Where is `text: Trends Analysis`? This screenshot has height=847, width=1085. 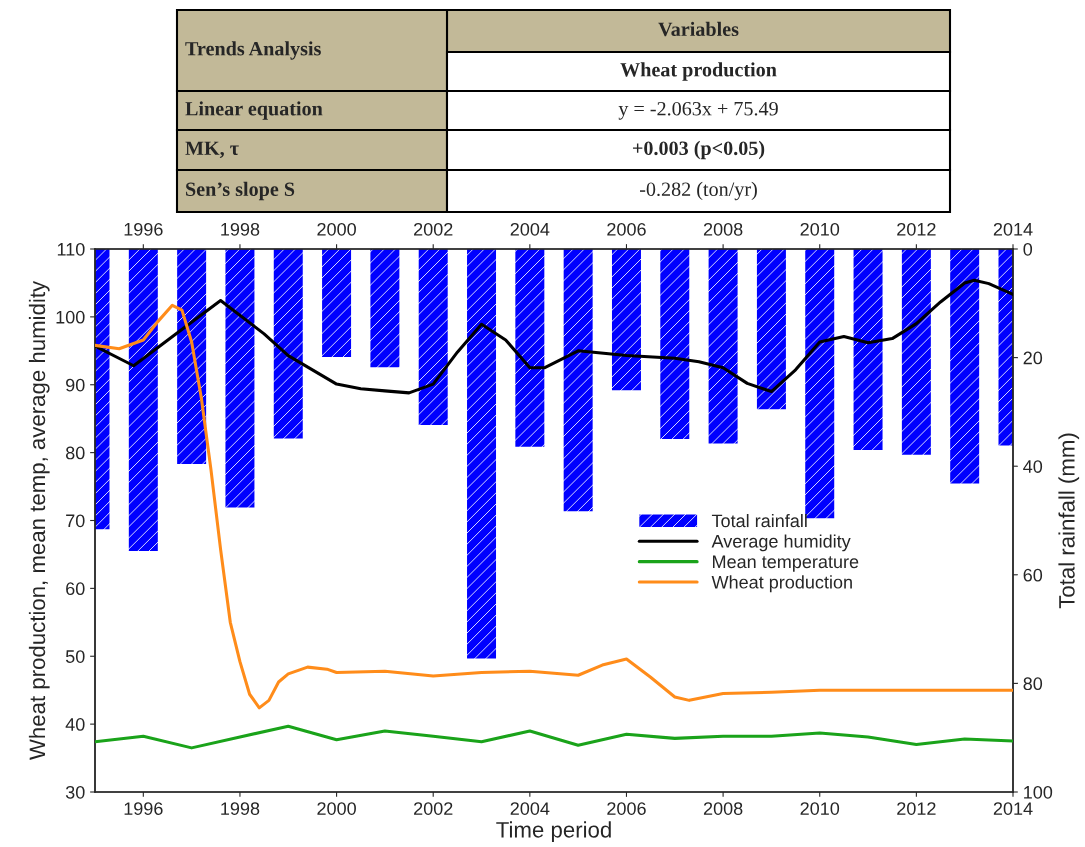
text: Trends Analysis is located at coordinates (253, 50).